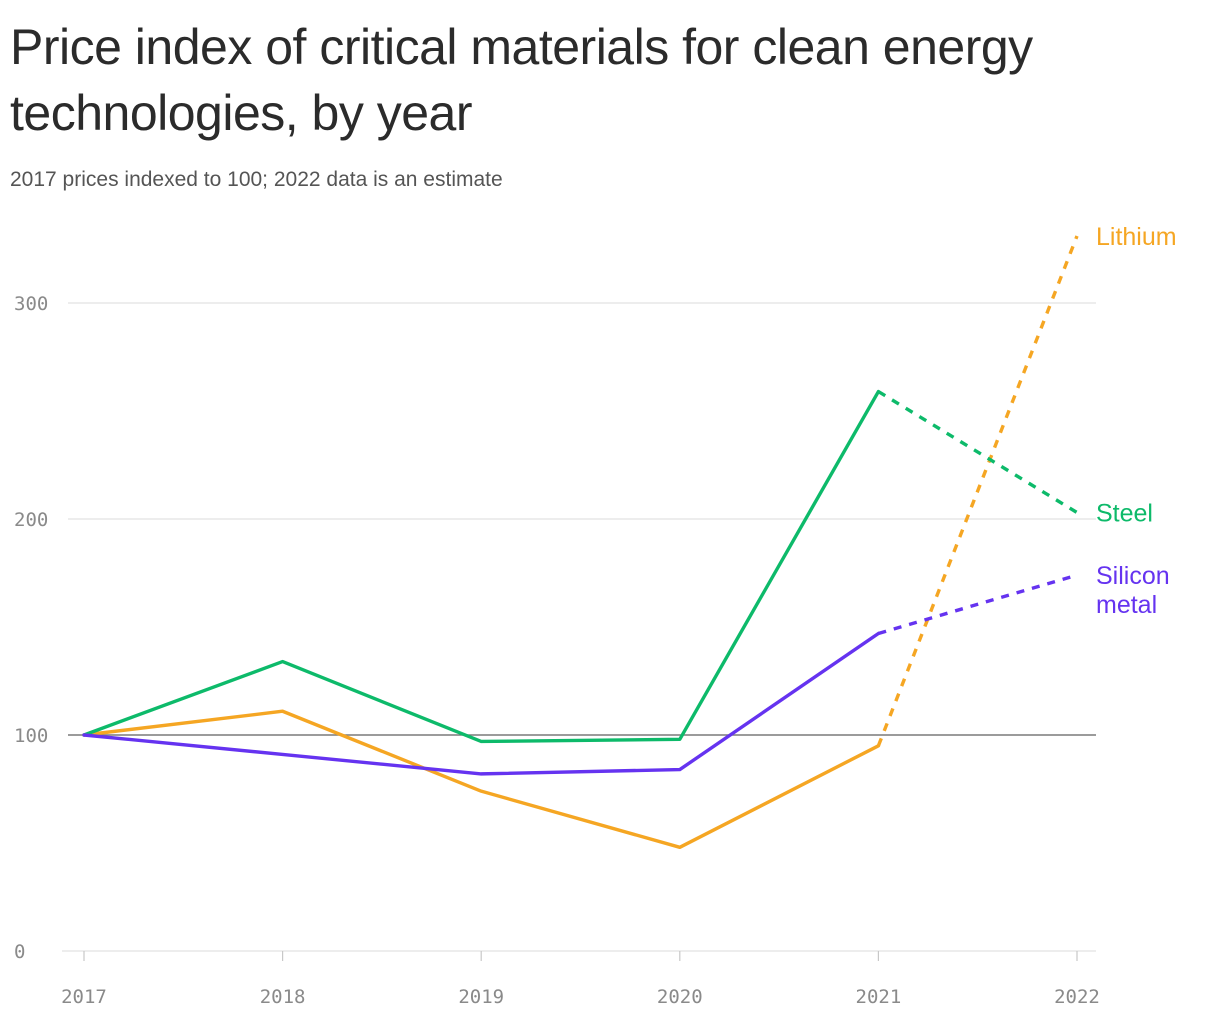 The height and width of the screenshot is (1020, 1220). I want to click on x-tick-label: 2022, so click(1077, 997).